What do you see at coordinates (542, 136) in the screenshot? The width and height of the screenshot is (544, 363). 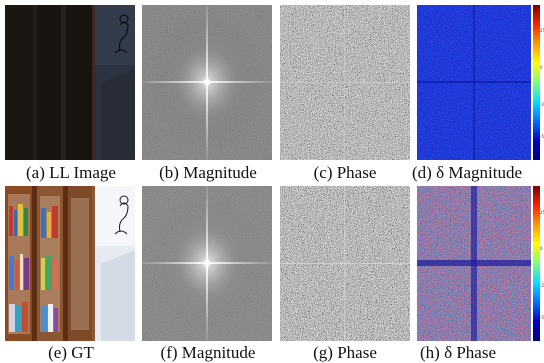 I see `colorbar-top-tick: -50` at bounding box center [542, 136].